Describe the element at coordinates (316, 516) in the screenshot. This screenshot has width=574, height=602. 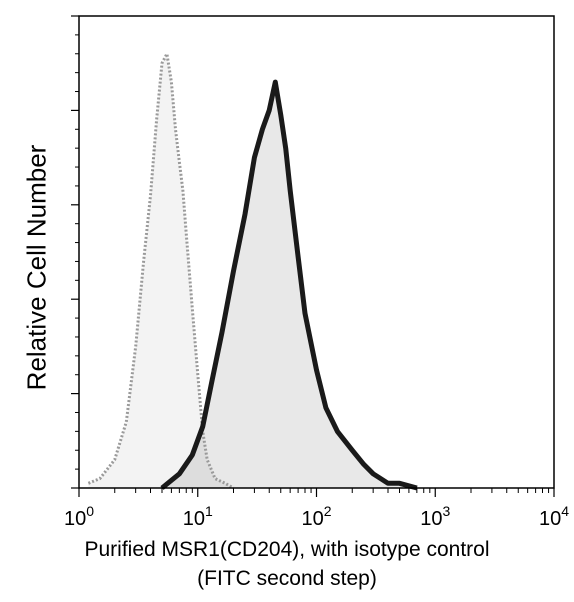
I see `x-tick-label: 10²` at that location.